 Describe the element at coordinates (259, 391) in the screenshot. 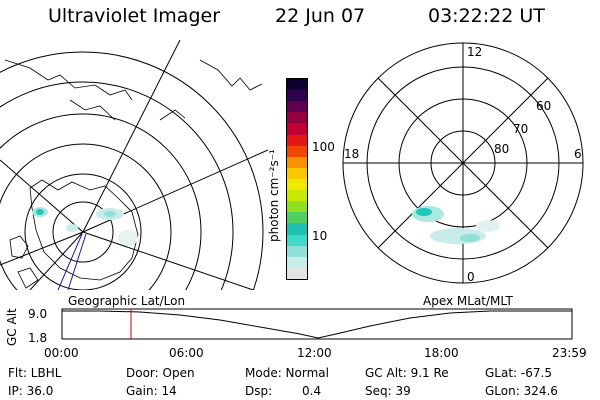

I see `status-dsp-label: Dsp:` at that location.